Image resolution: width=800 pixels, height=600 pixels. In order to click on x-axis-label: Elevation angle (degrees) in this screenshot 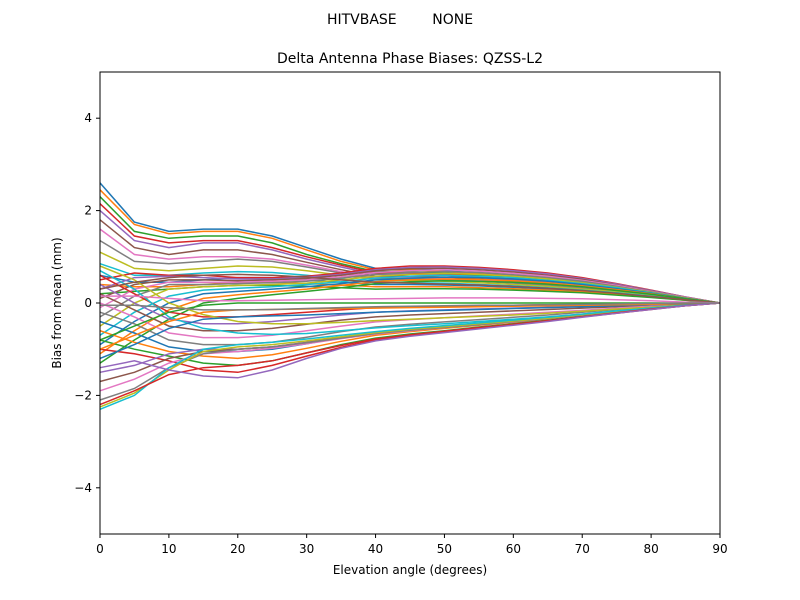, I will do `click(410, 570)`.